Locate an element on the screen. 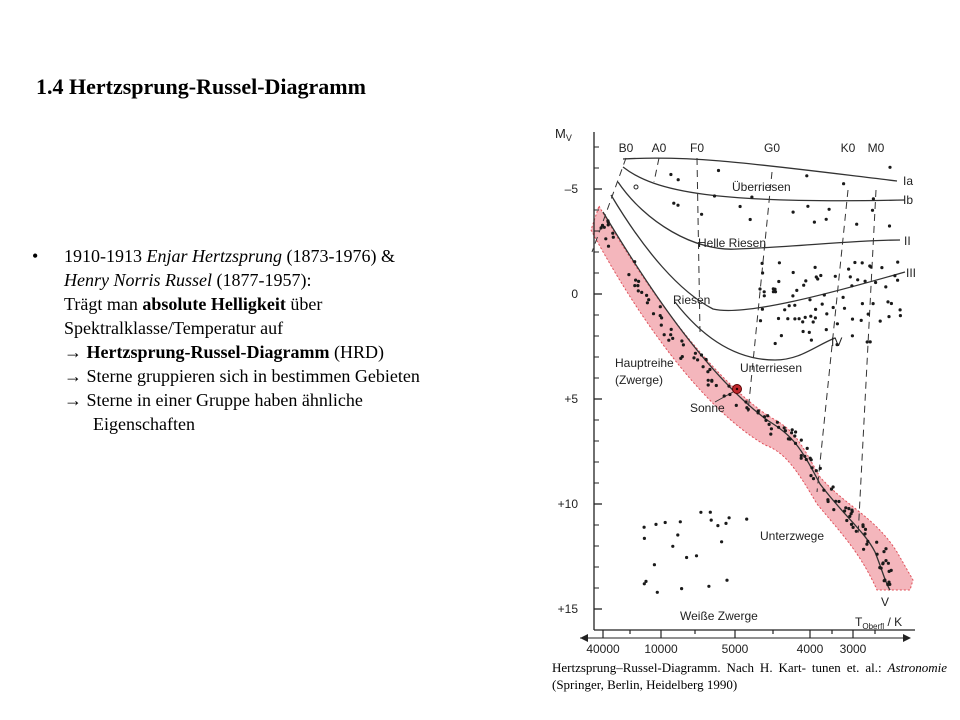  y-axis-label: MV is located at coordinates (563, 134).